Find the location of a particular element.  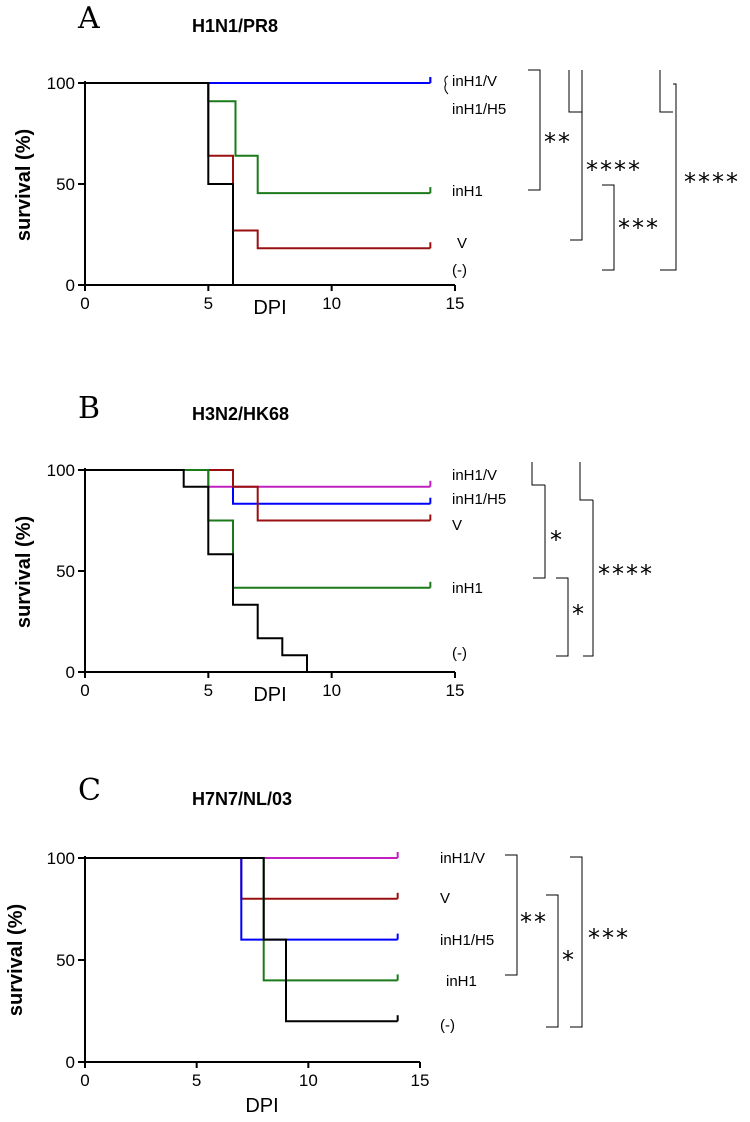

panel-title-b: H3N2/HK68 is located at coordinates (240, 414).